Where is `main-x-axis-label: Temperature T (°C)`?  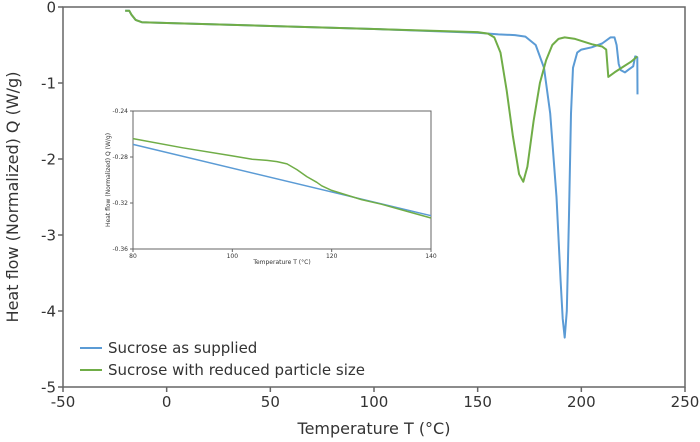 main-x-axis-label: Temperature T (°C) is located at coordinates (374, 428).